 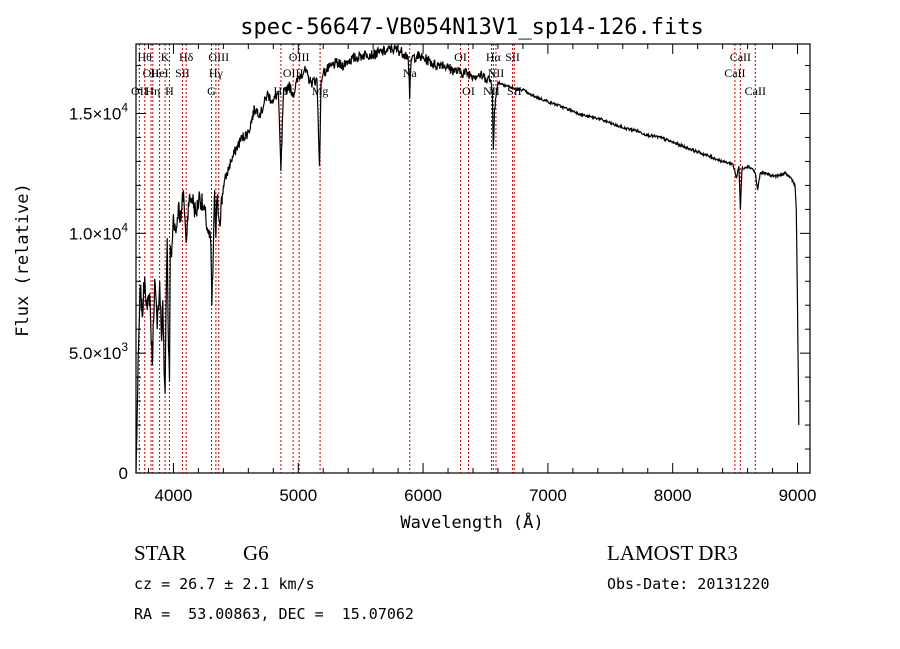 What do you see at coordinates (224, 584) in the screenshot?
I see `redshift-cz: cz = 26.7 ± 2.1 km/s` at bounding box center [224, 584].